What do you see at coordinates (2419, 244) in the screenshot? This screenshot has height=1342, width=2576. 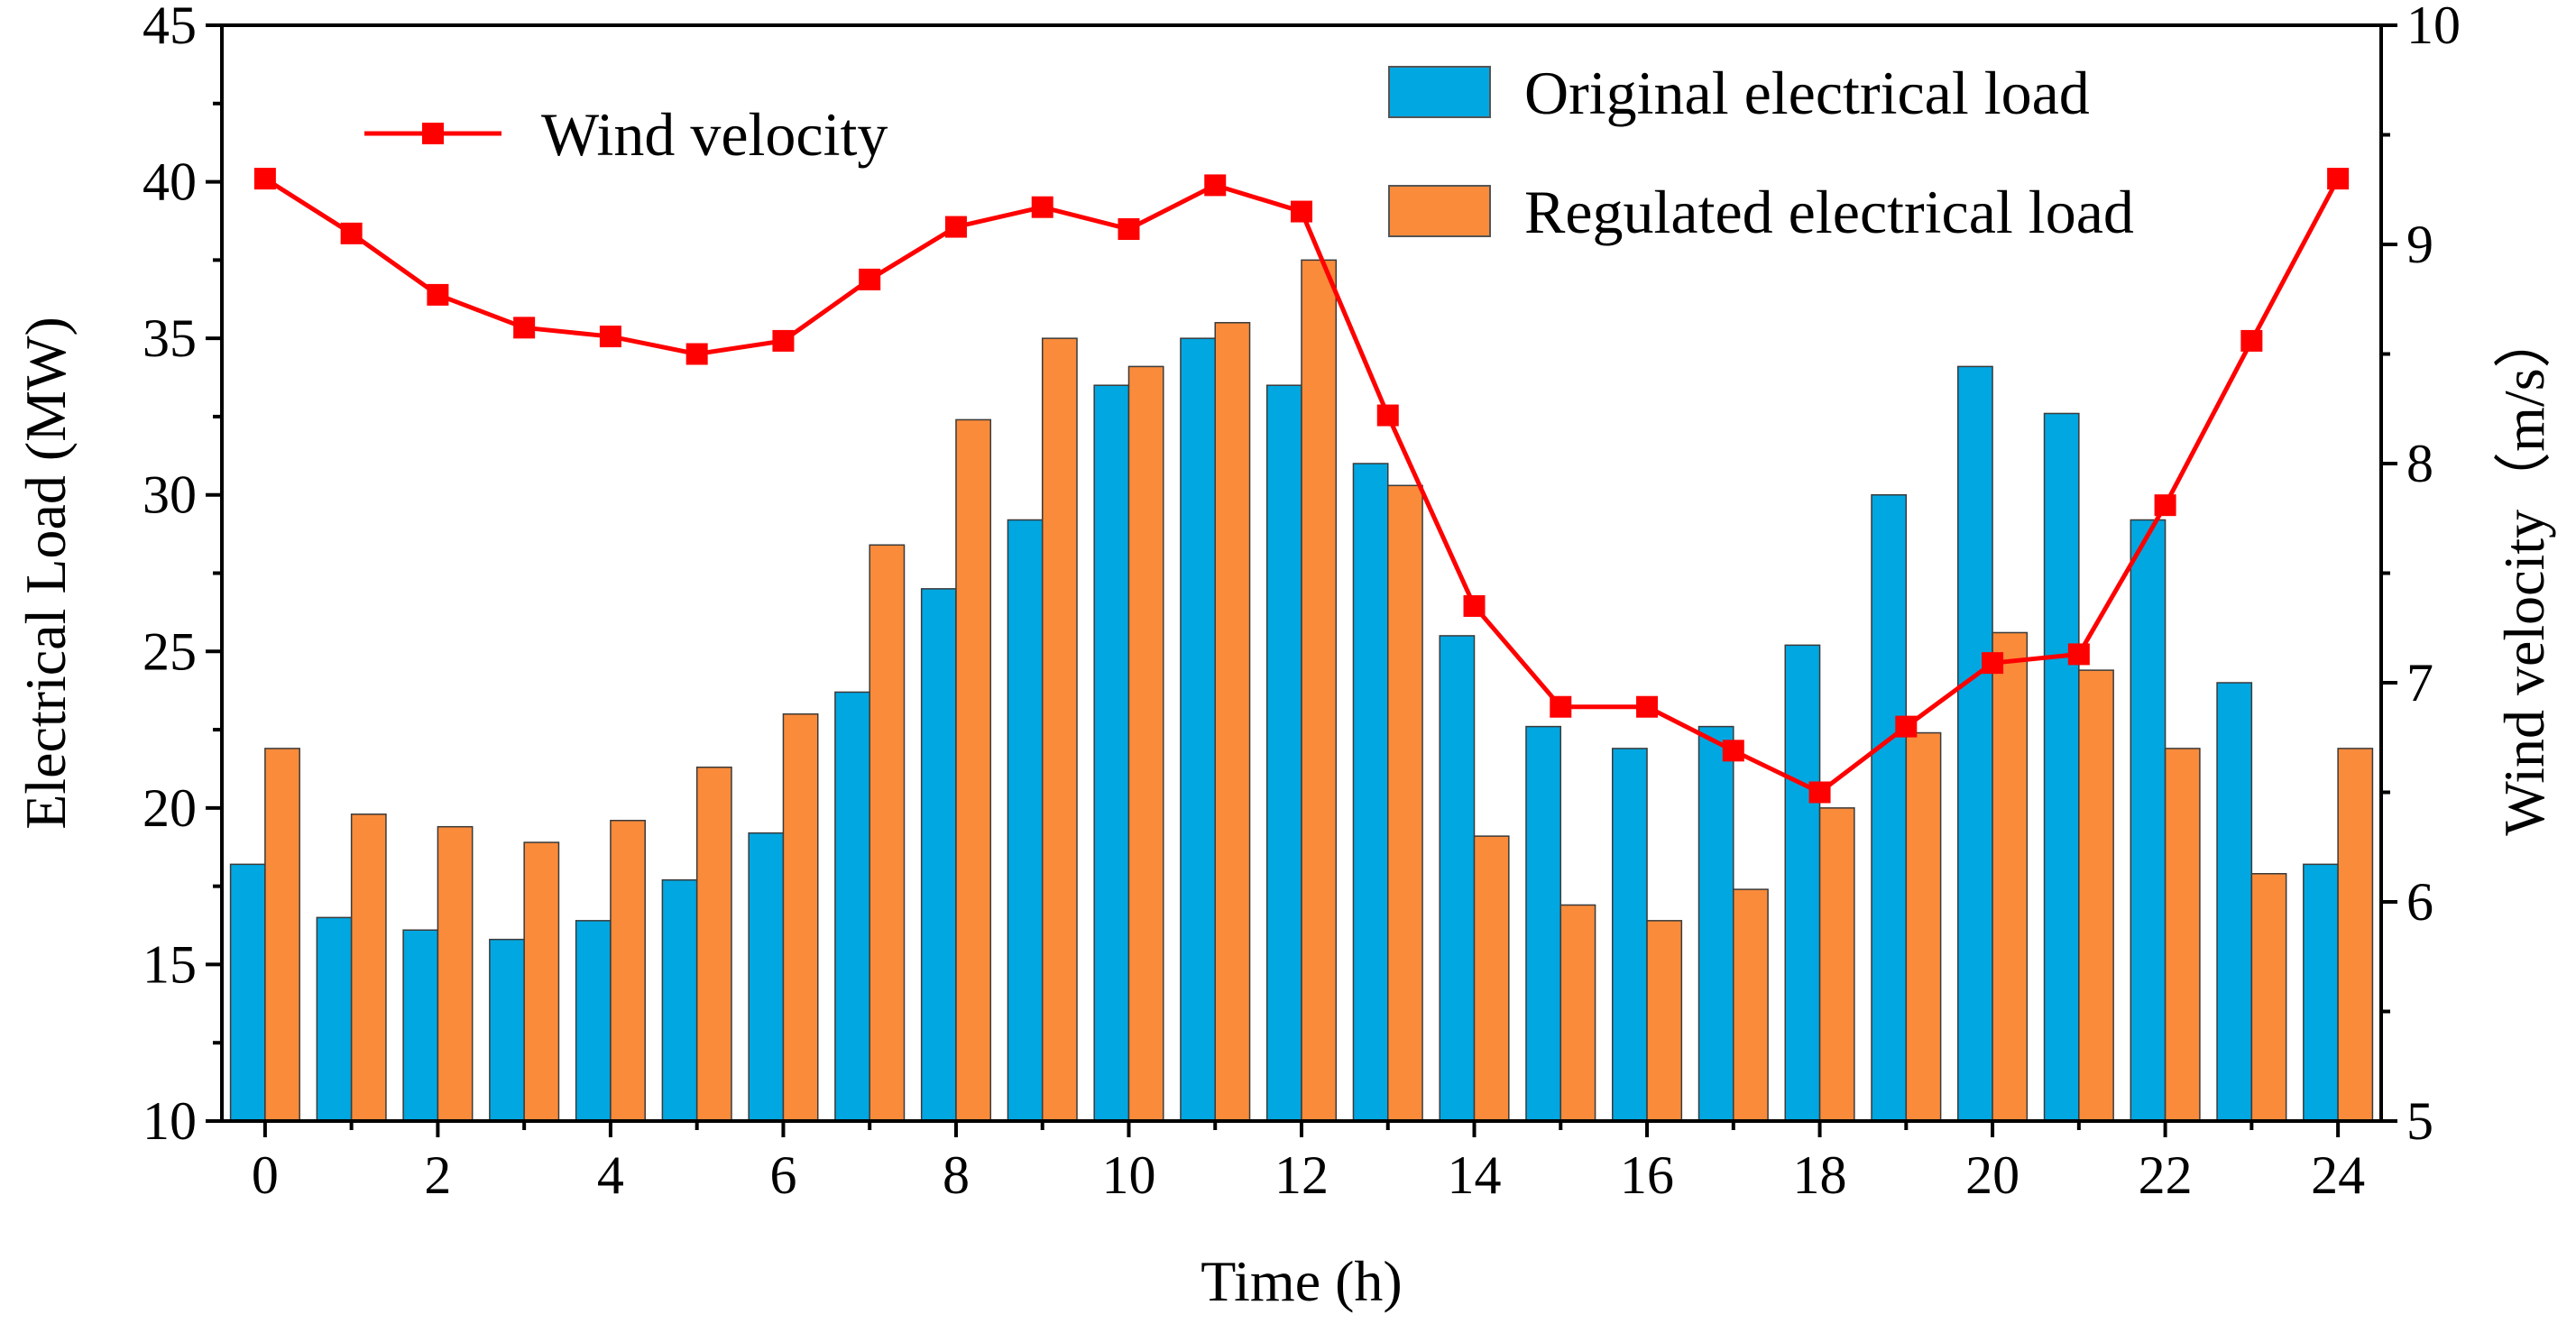 I see `y2-tick-label-9: 9` at bounding box center [2419, 244].